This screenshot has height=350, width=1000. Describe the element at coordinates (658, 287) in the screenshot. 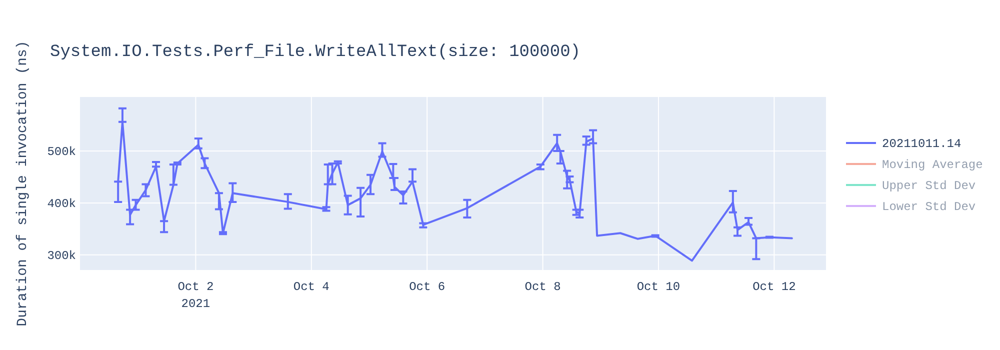

I see `x-tick-label: Oct 10` at that location.